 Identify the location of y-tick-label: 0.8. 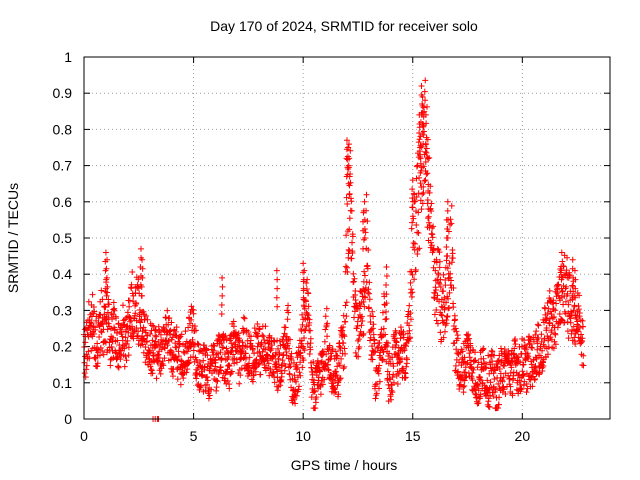
(63, 129).